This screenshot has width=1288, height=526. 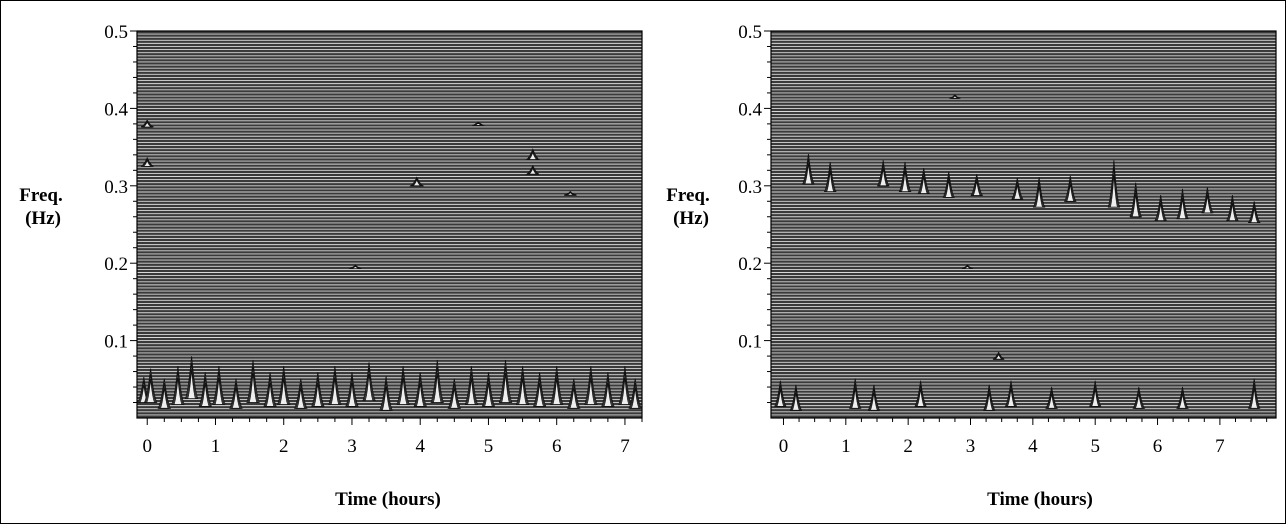 What do you see at coordinates (284, 446) in the screenshot?
I see `x-tick-label: 2` at bounding box center [284, 446].